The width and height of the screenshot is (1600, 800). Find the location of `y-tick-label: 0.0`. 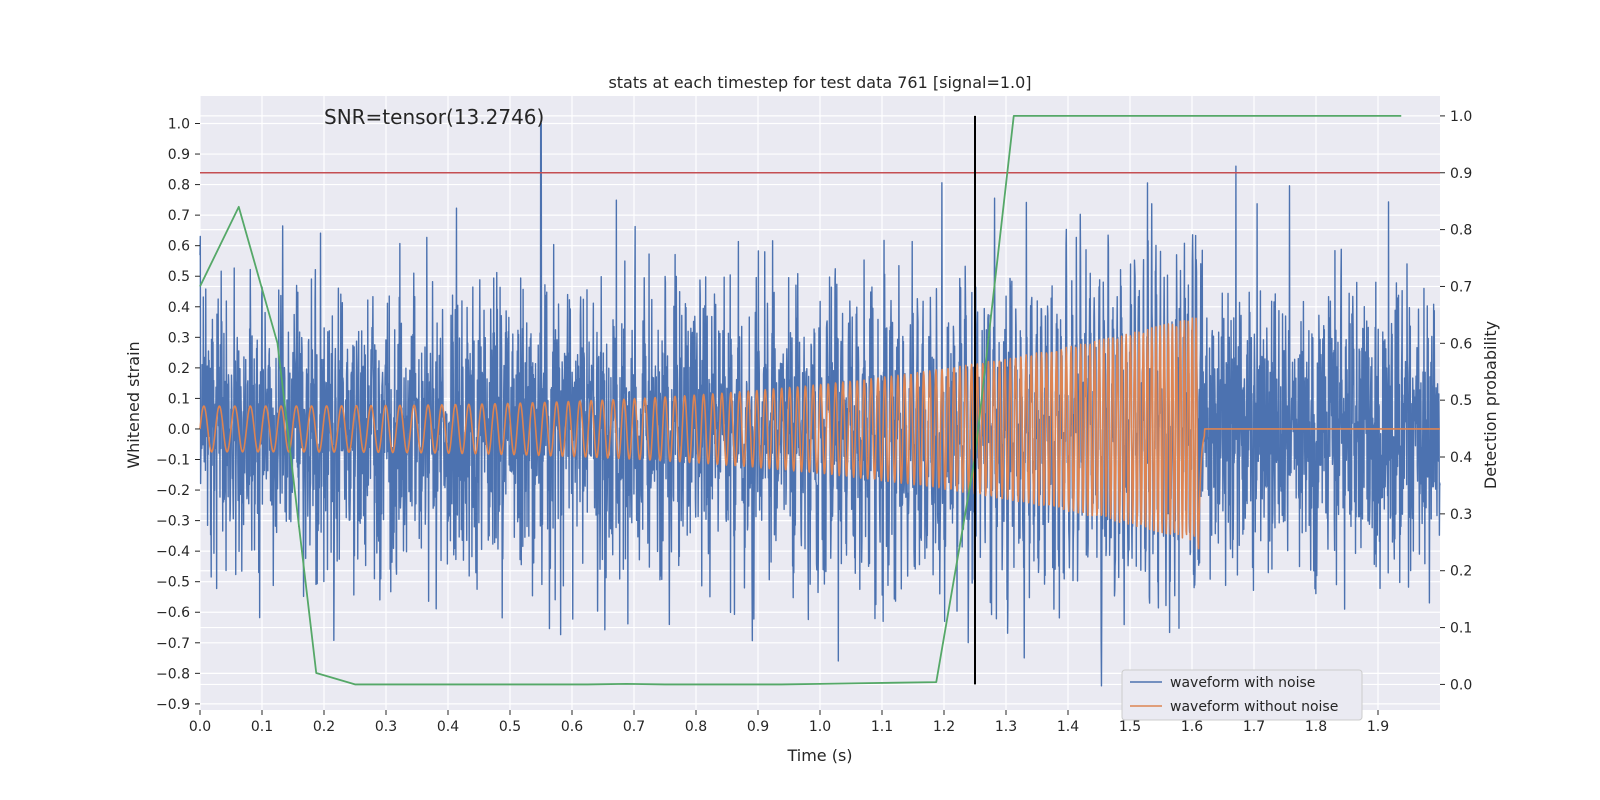

y-tick-label: 0.0 is located at coordinates (179, 430).